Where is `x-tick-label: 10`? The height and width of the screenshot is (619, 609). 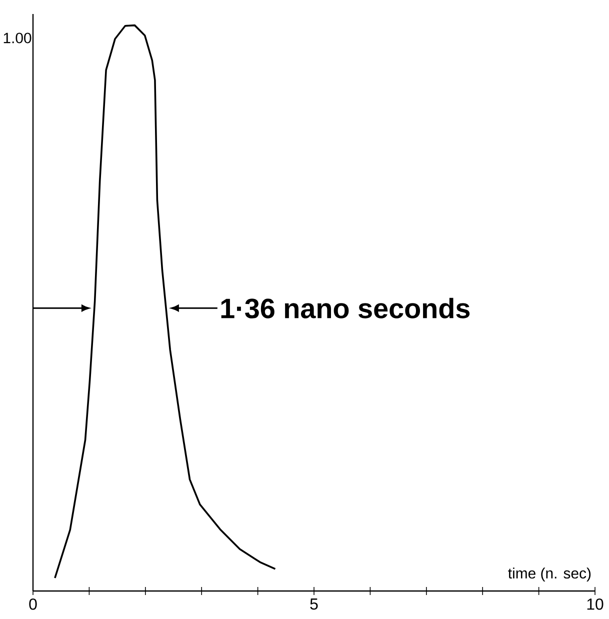
x-tick-label: 10 is located at coordinates (595, 604).